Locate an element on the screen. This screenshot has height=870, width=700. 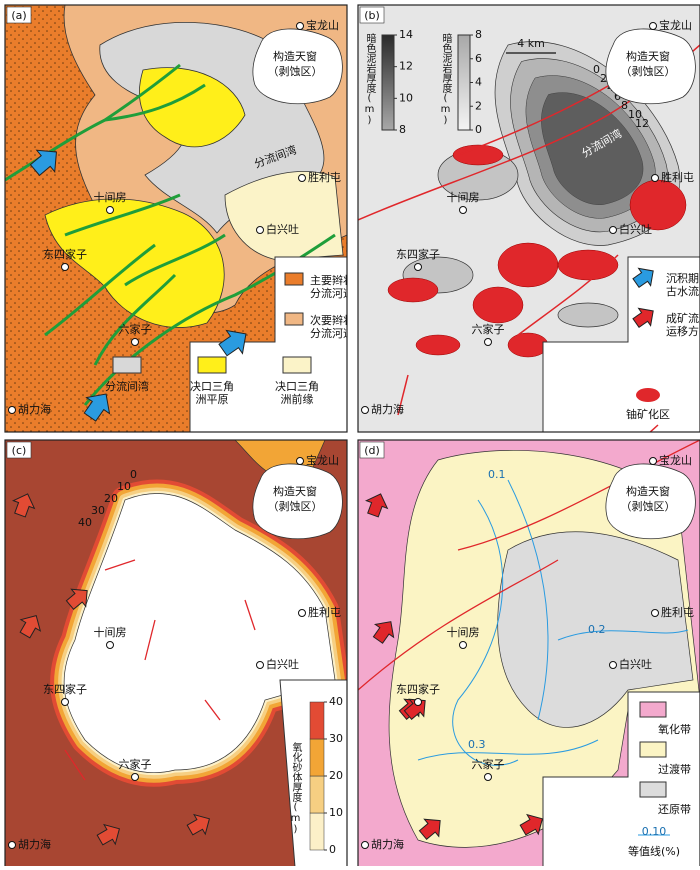
contour-label: 40 is located at coordinates (85, 522).